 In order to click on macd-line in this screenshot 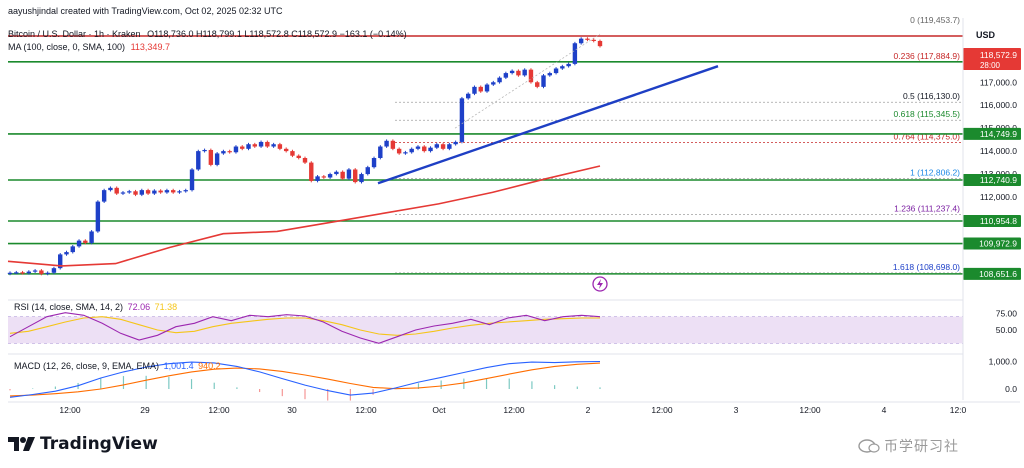, I will do `click(305, 379)`.